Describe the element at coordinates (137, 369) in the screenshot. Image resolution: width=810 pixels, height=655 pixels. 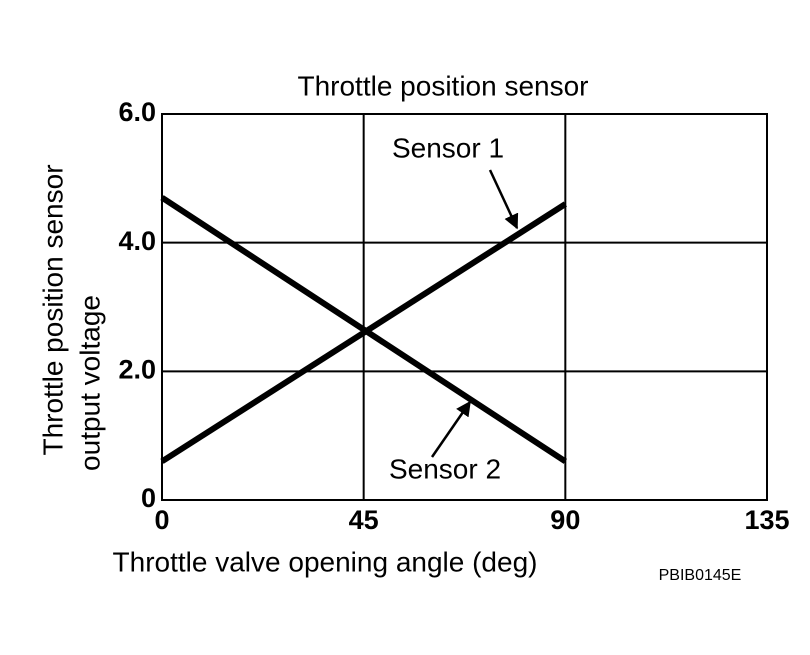
I see `y-tick-label: 2.0` at that location.